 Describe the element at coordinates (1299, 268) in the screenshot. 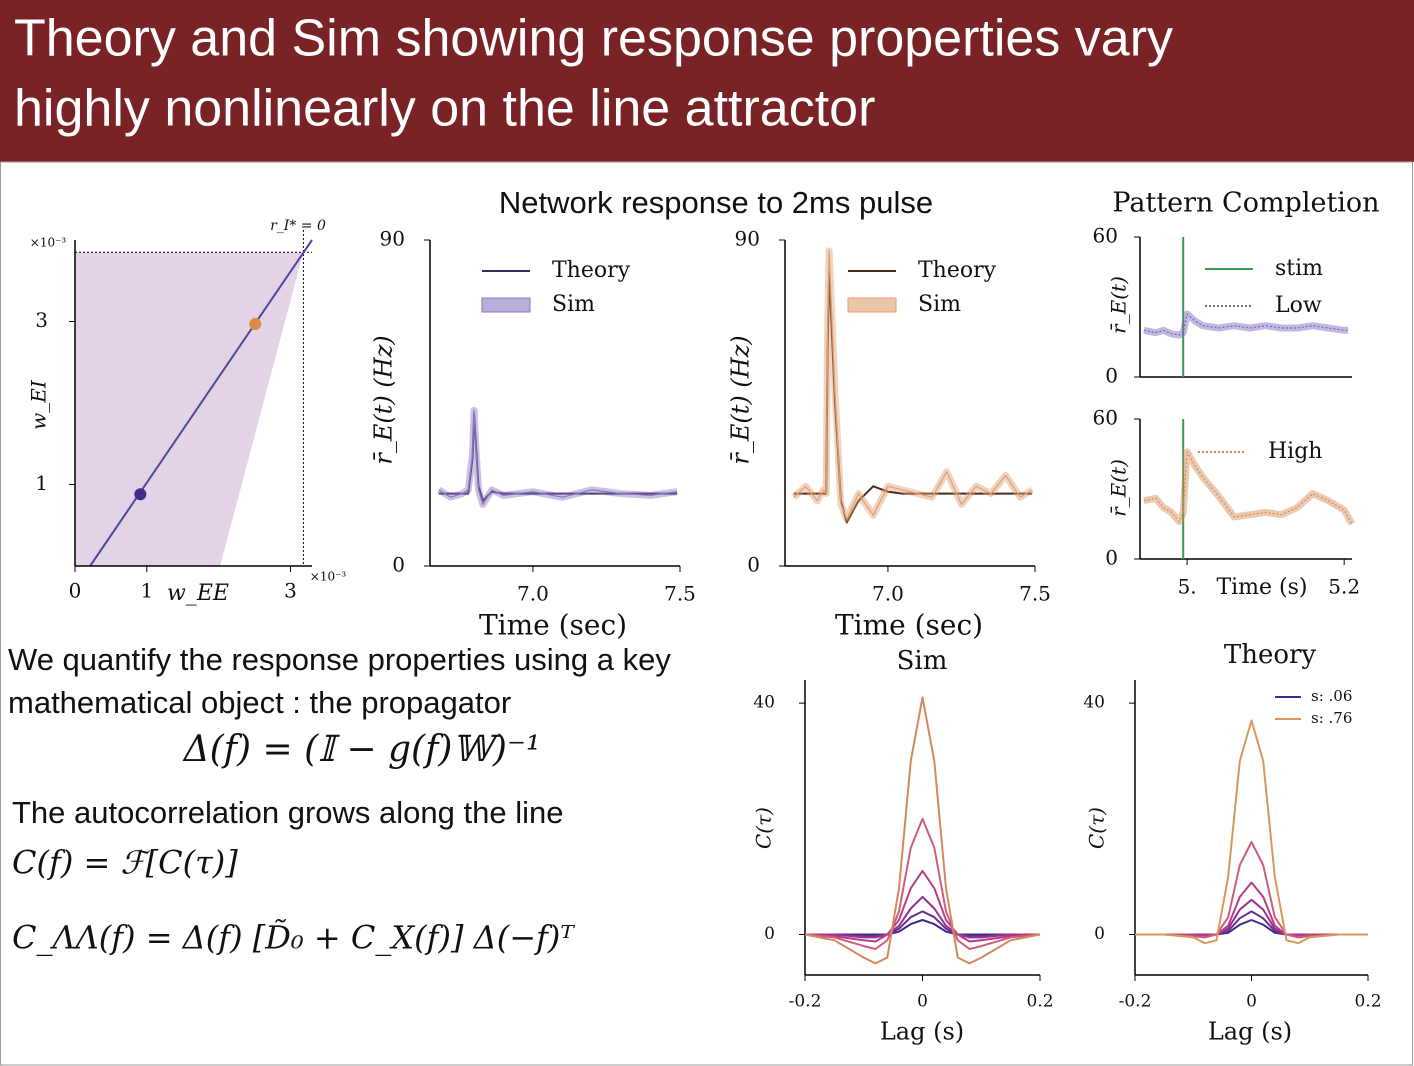

I see `legend-label: stim` at that location.